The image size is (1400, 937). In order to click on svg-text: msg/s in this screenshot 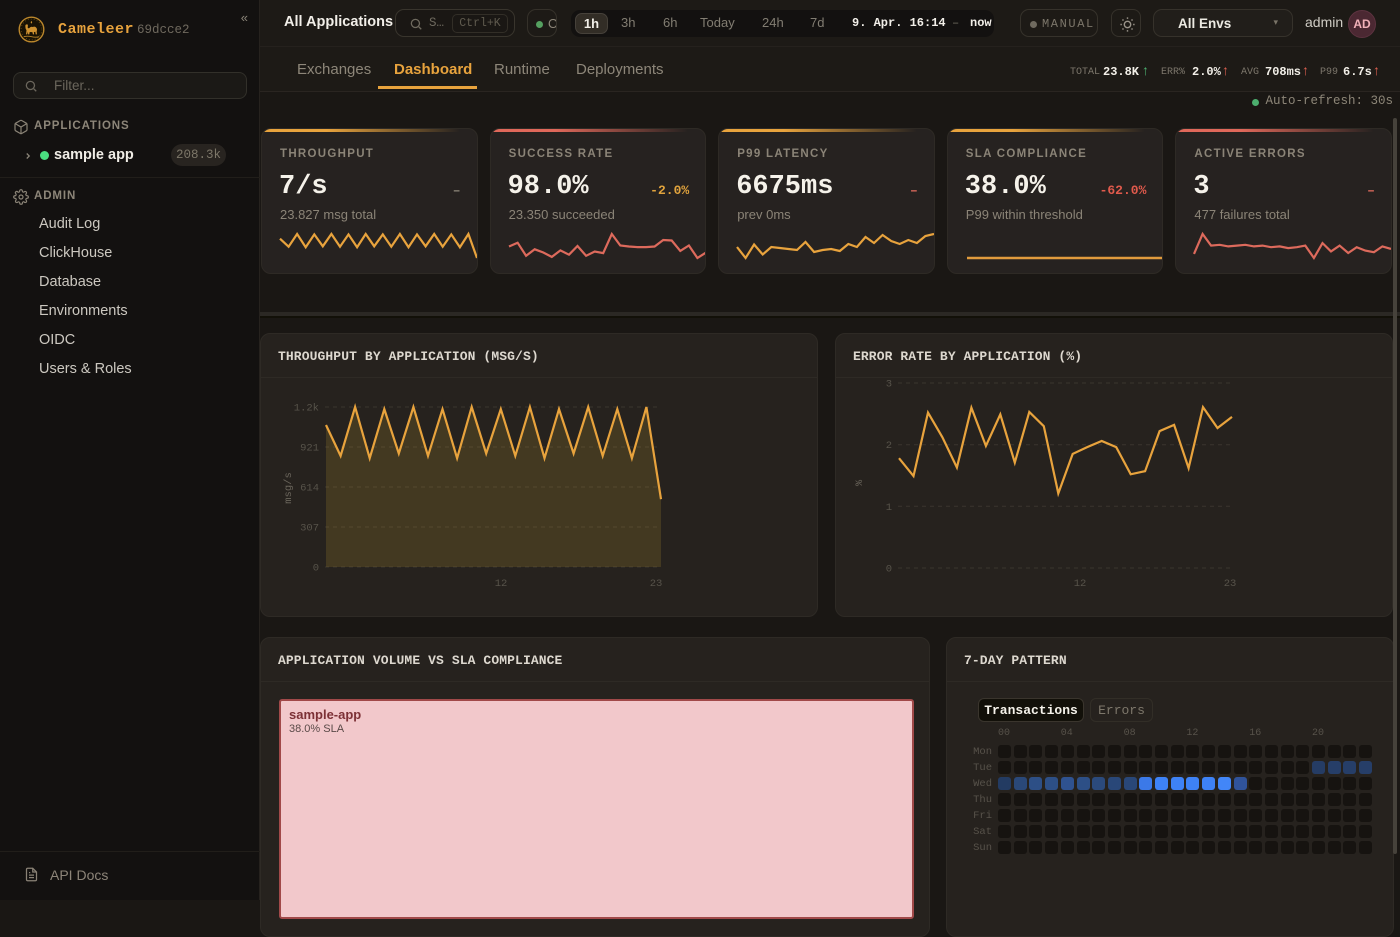, I will do `click(289, 488)`.